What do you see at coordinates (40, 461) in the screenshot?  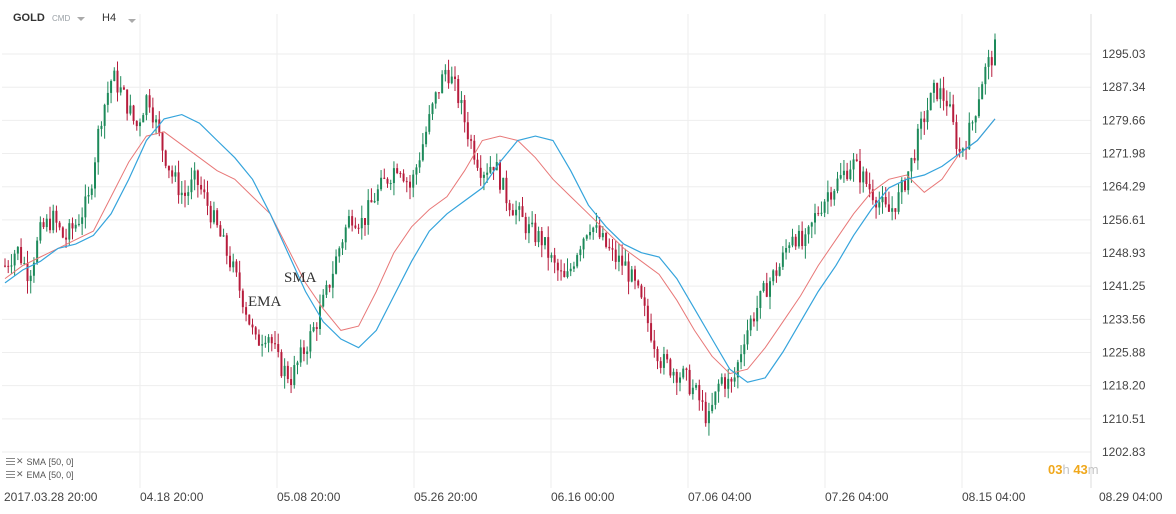 I see `legend-sma: ✕ SMA [50, 0]` at bounding box center [40, 461].